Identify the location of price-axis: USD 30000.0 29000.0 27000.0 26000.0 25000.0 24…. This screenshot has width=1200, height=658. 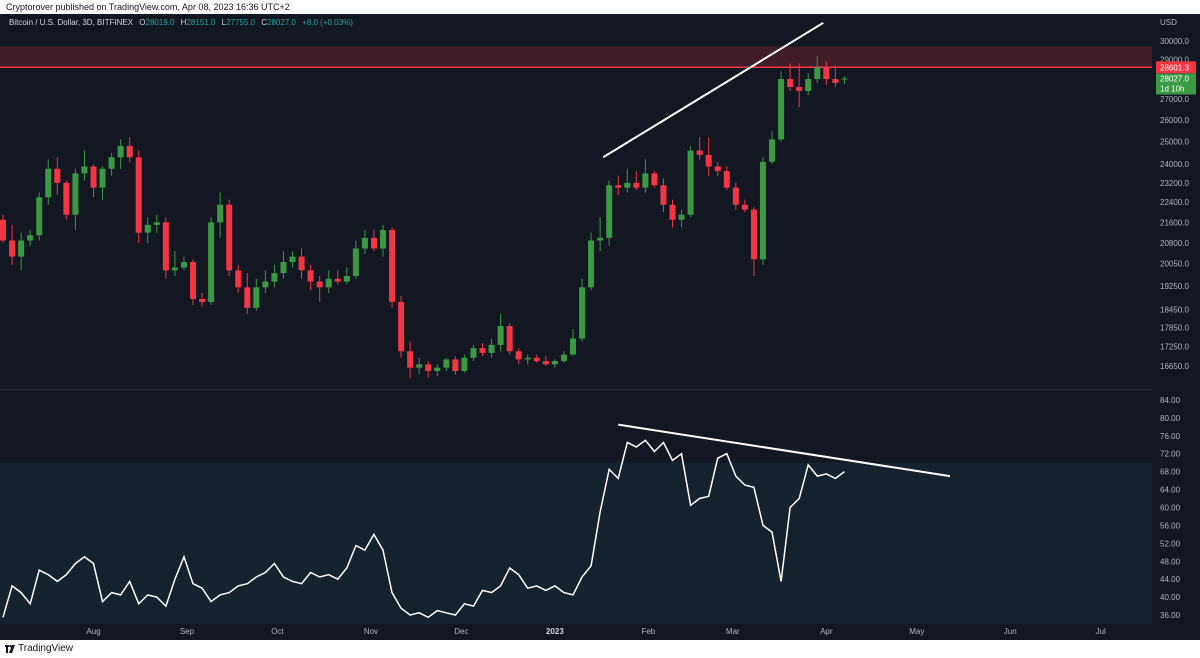
(1176, 319).